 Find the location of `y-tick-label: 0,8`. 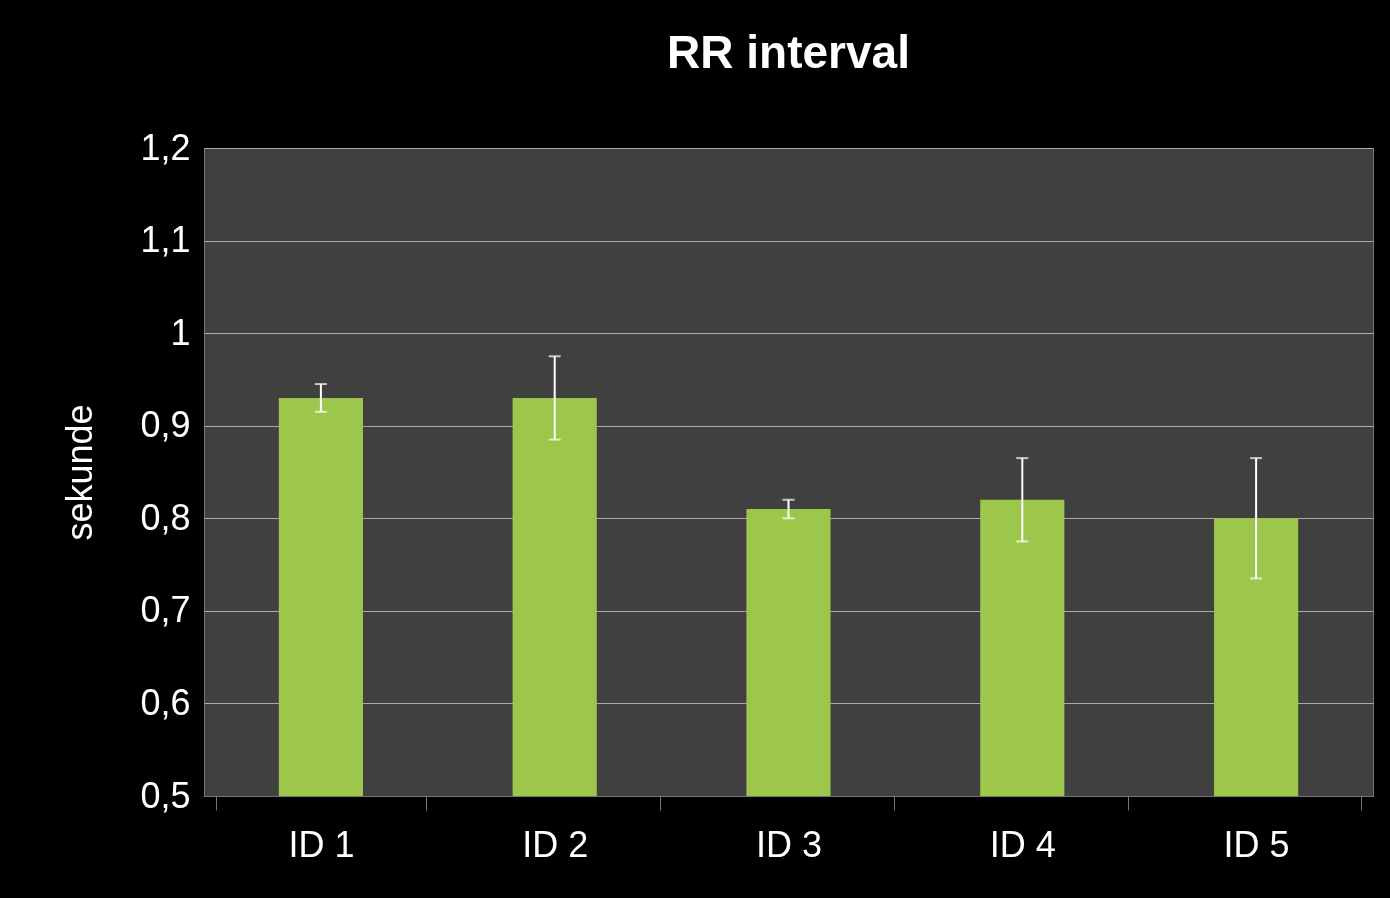

y-tick-label: 0,8 is located at coordinates (165, 517).